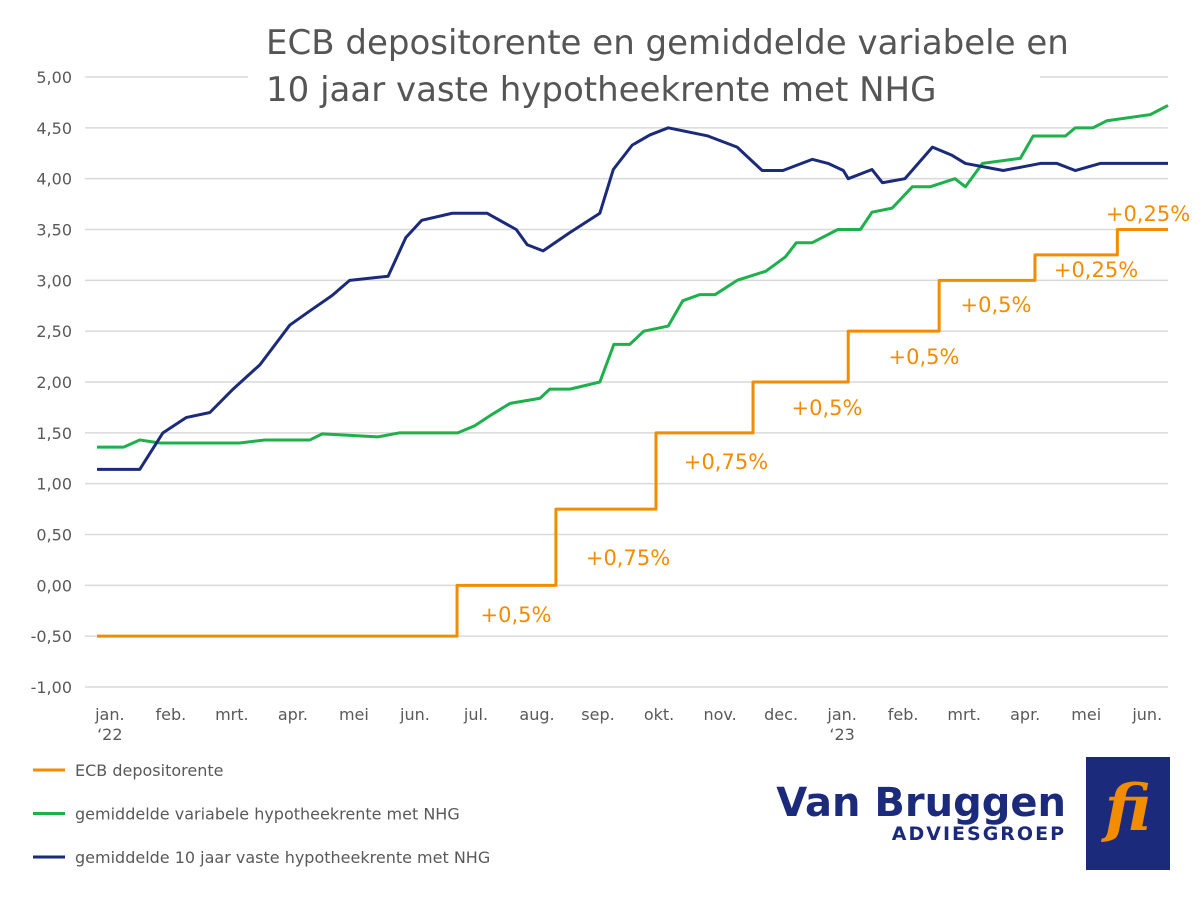 This screenshot has width=1200, height=904. Describe the element at coordinates (54, 280) in the screenshot. I see `y-tick-label: 3,00` at that location.